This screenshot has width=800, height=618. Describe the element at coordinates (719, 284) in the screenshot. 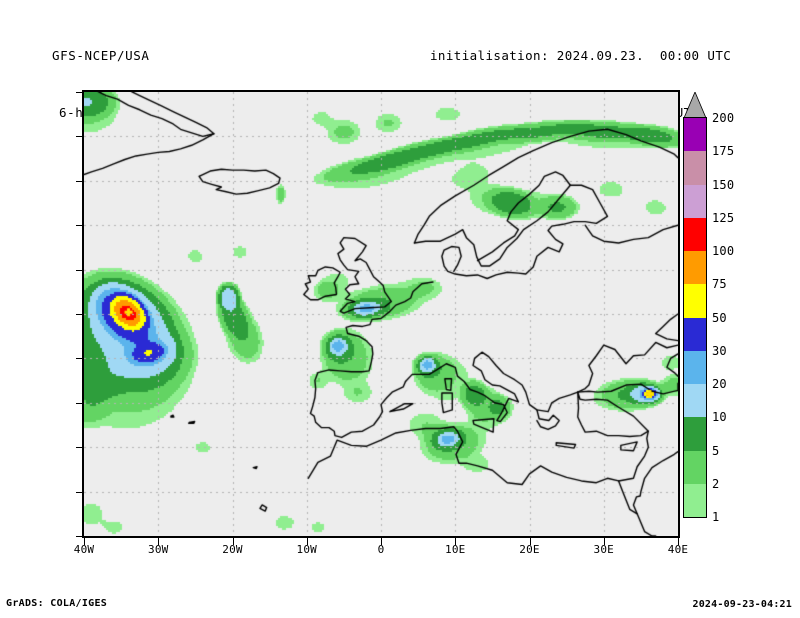

I see `colorbar-label-75: 75` at that location.